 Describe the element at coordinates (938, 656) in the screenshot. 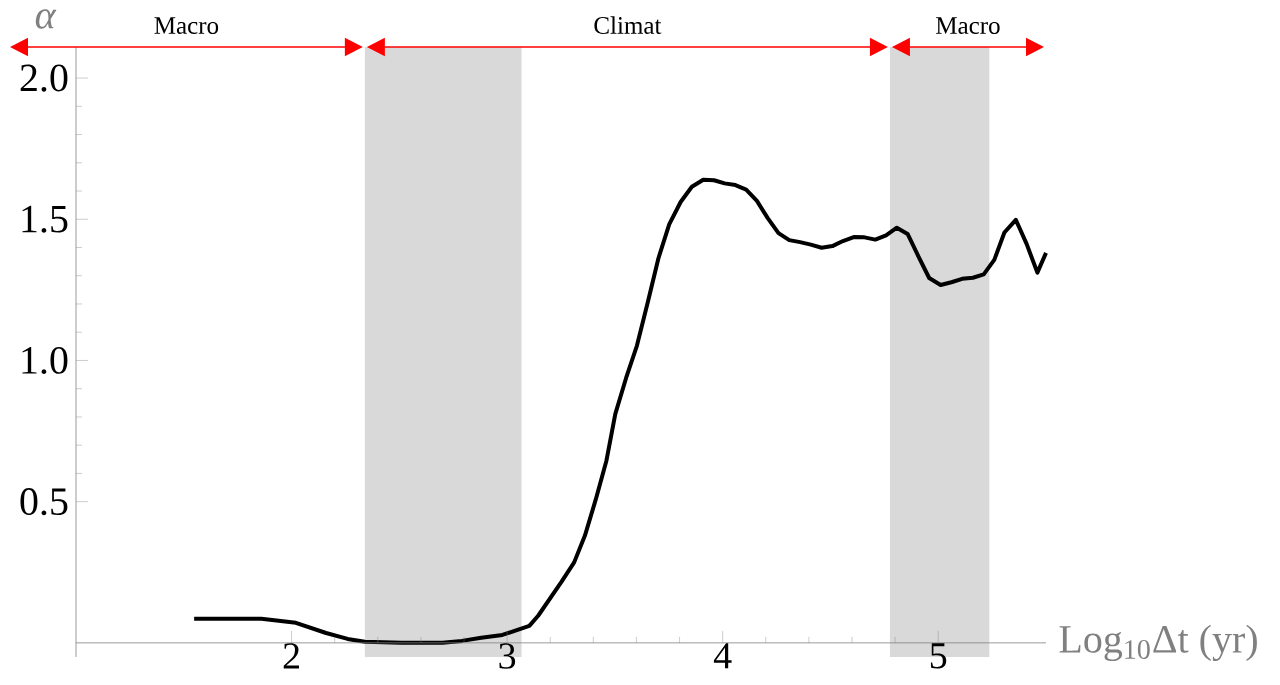

I see `x-tick-label: 5` at that location.